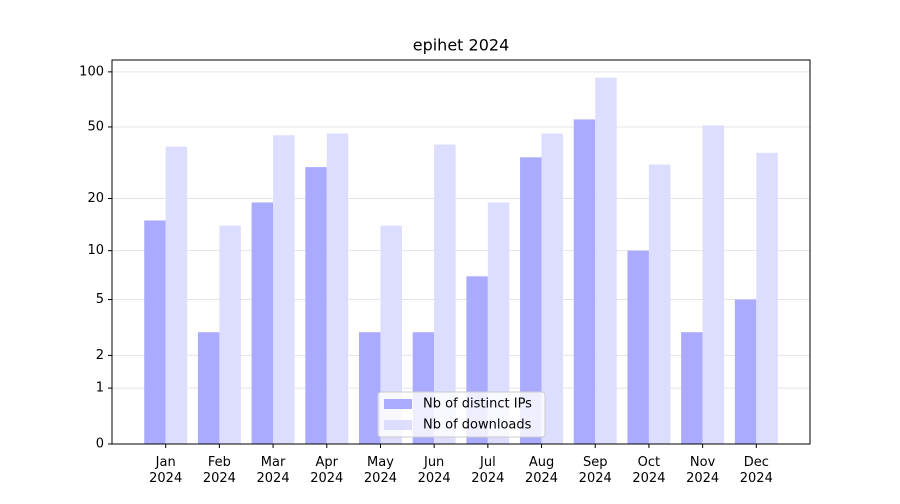 The image size is (900, 504). What do you see at coordinates (165, 470) in the screenshot?
I see `x-tick-label: Jan 2024` at bounding box center [165, 470].